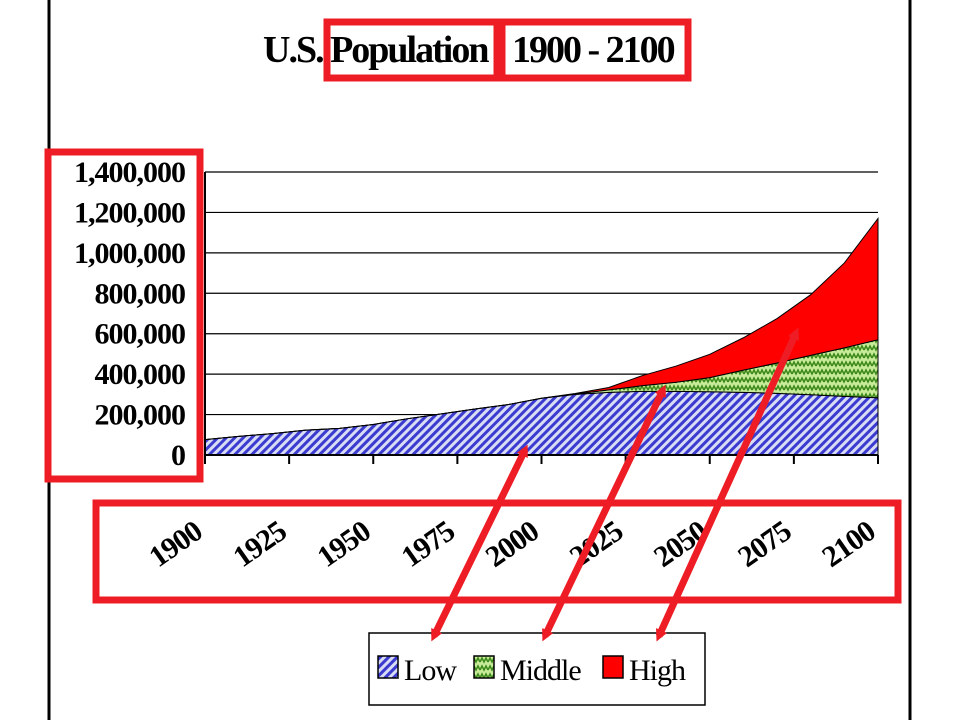 This screenshot has width=960, height=720. I want to click on legend-swatch-high, so click(613, 667).